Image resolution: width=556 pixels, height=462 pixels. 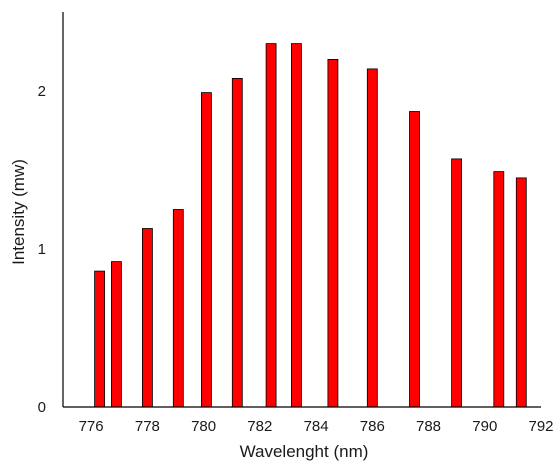 I want to click on y-axis-title: Intensity (mw), so click(x=18, y=212).